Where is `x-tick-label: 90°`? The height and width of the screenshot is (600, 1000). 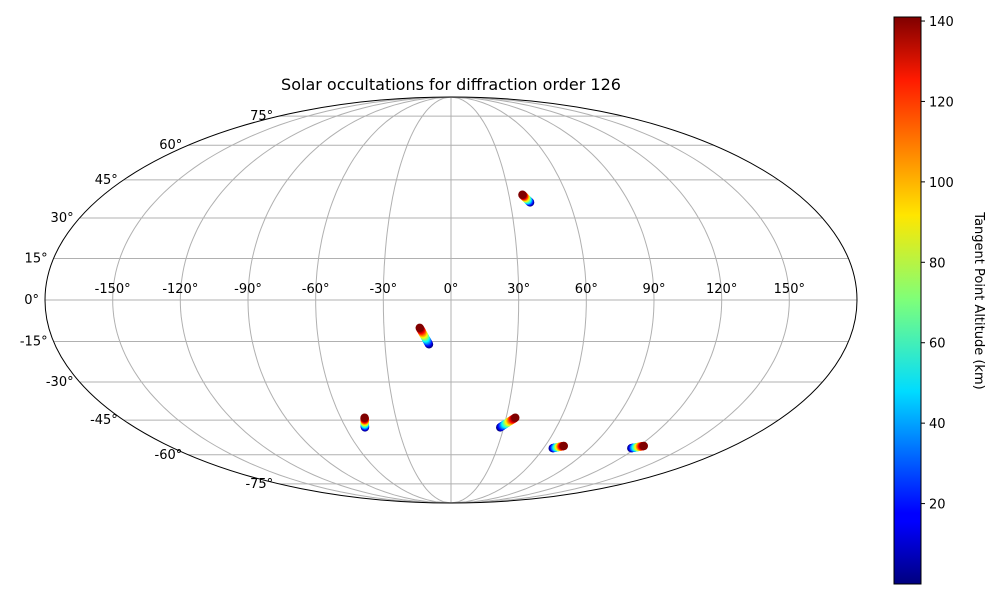 x-tick-label: 90° is located at coordinates (653, 289).